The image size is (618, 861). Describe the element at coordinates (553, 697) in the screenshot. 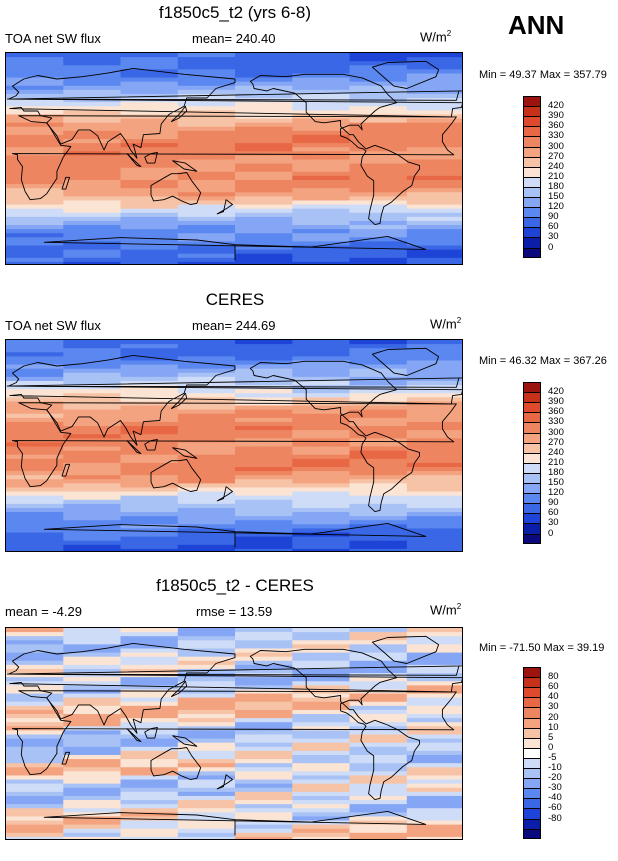

I see `colorbar-level-label: 40` at that location.